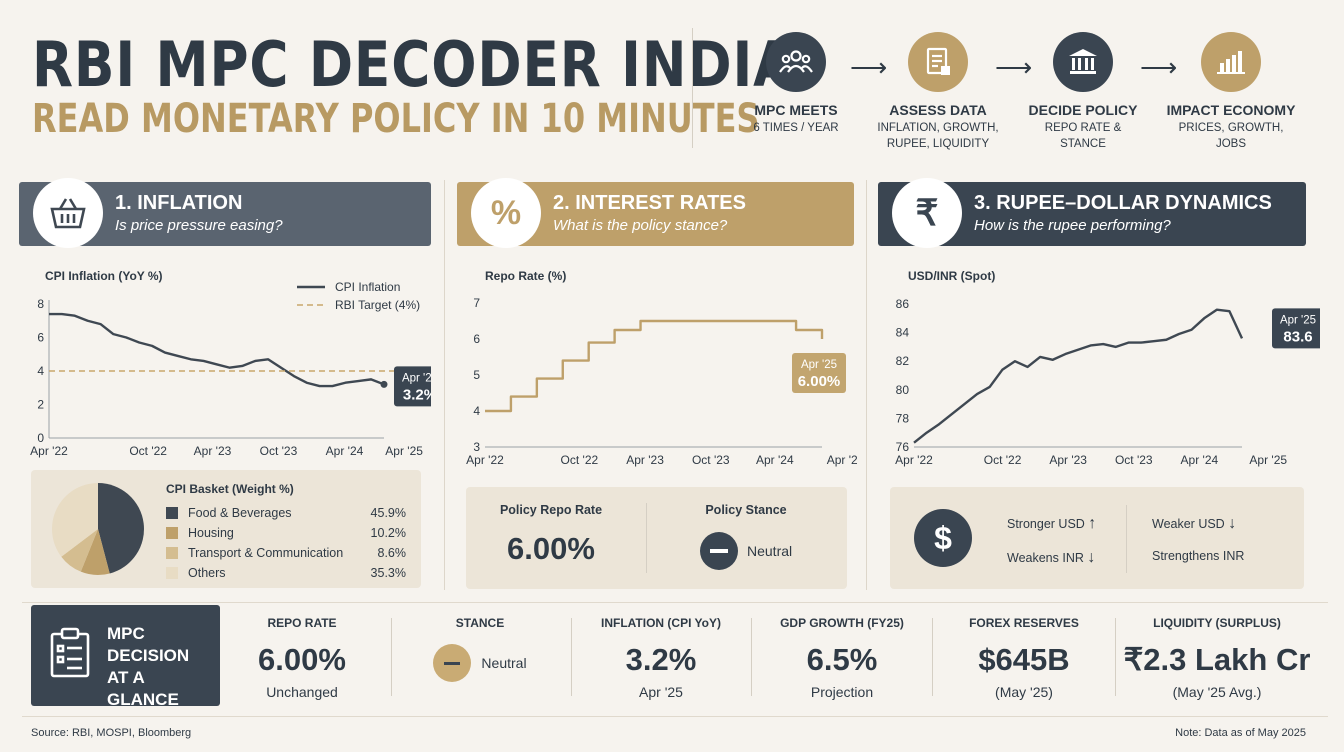  What do you see at coordinates (396, 119) in the screenshot?
I see `page-subtitle: READ MONETARY POLICY IN 10 MINUTES` at bounding box center [396, 119].